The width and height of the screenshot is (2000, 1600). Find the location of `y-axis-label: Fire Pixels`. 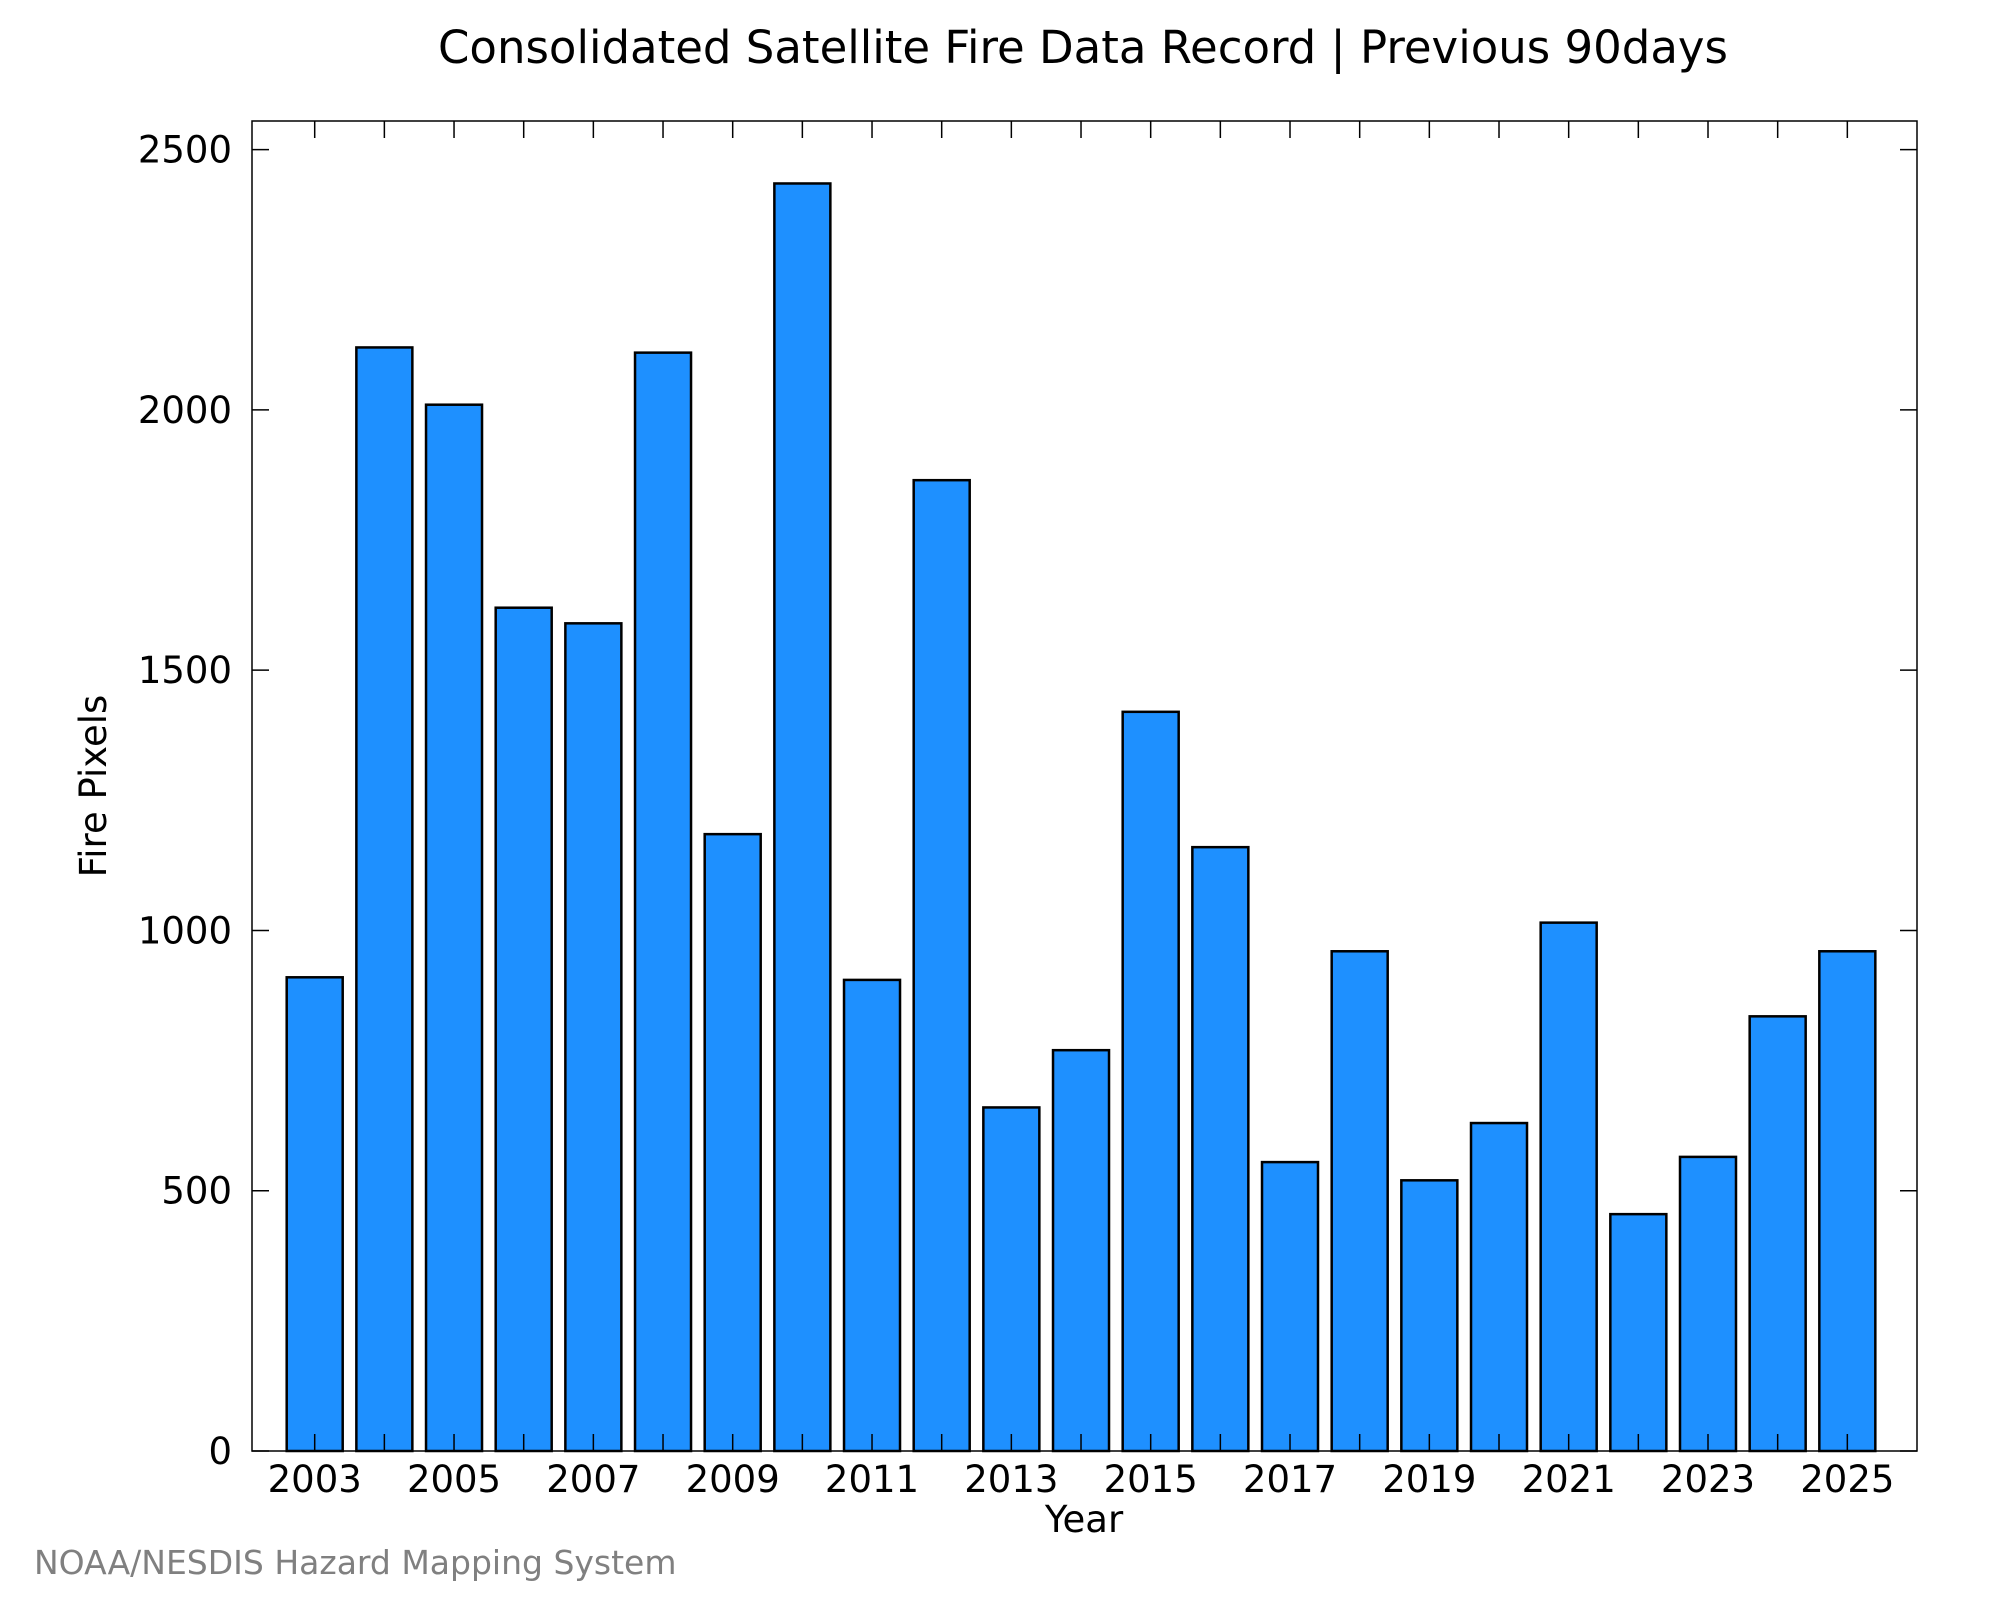

y-axis-label: Fire Pixels is located at coordinates (93, 786).